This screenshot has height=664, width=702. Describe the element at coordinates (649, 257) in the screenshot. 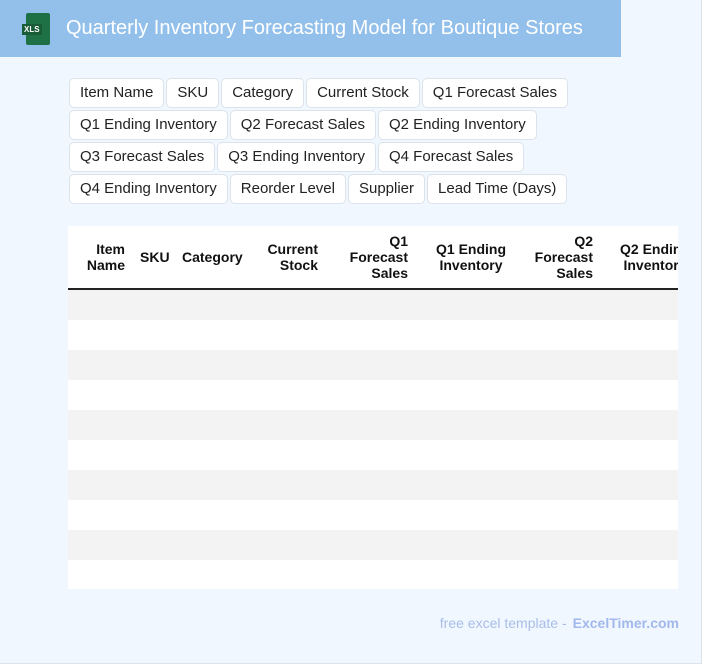

I see `column-header: Q2 Ending Inventory` at that location.